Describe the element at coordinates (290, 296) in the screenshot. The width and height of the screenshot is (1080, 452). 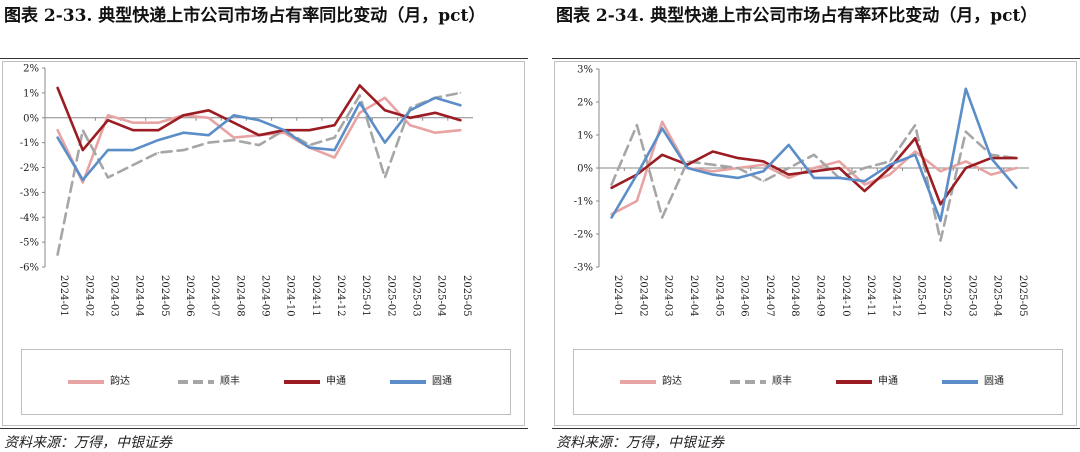
I see `x-tick-label: 2024-10` at that location.